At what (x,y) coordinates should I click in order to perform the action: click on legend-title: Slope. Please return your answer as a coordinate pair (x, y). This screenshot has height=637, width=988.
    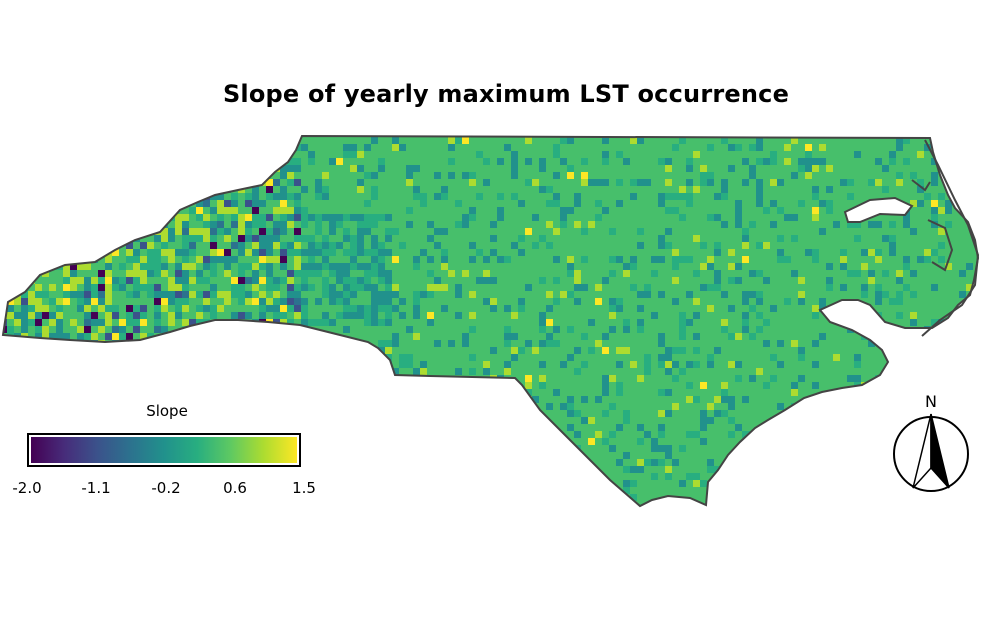
    Looking at the image, I should click on (167, 411).